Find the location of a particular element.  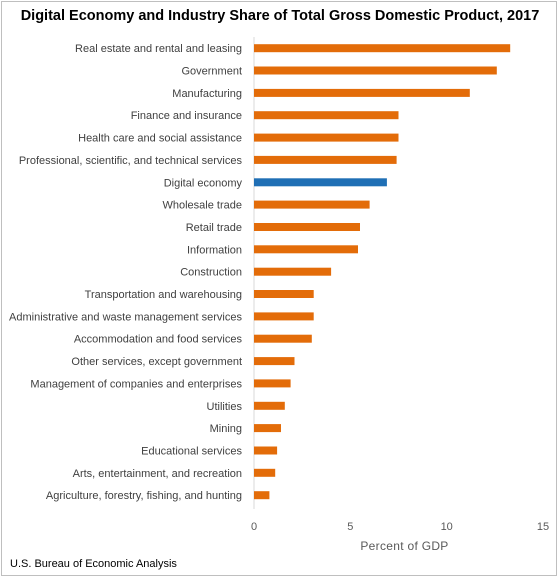

category-label: Management of companies and enterprises is located at coordinates (136, 384).